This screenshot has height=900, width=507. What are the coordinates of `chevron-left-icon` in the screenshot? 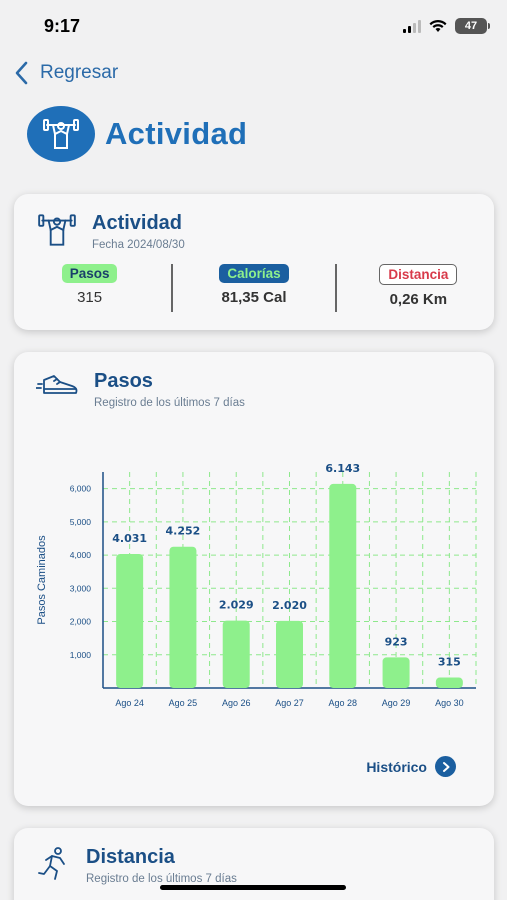 It's located at (21, 73).